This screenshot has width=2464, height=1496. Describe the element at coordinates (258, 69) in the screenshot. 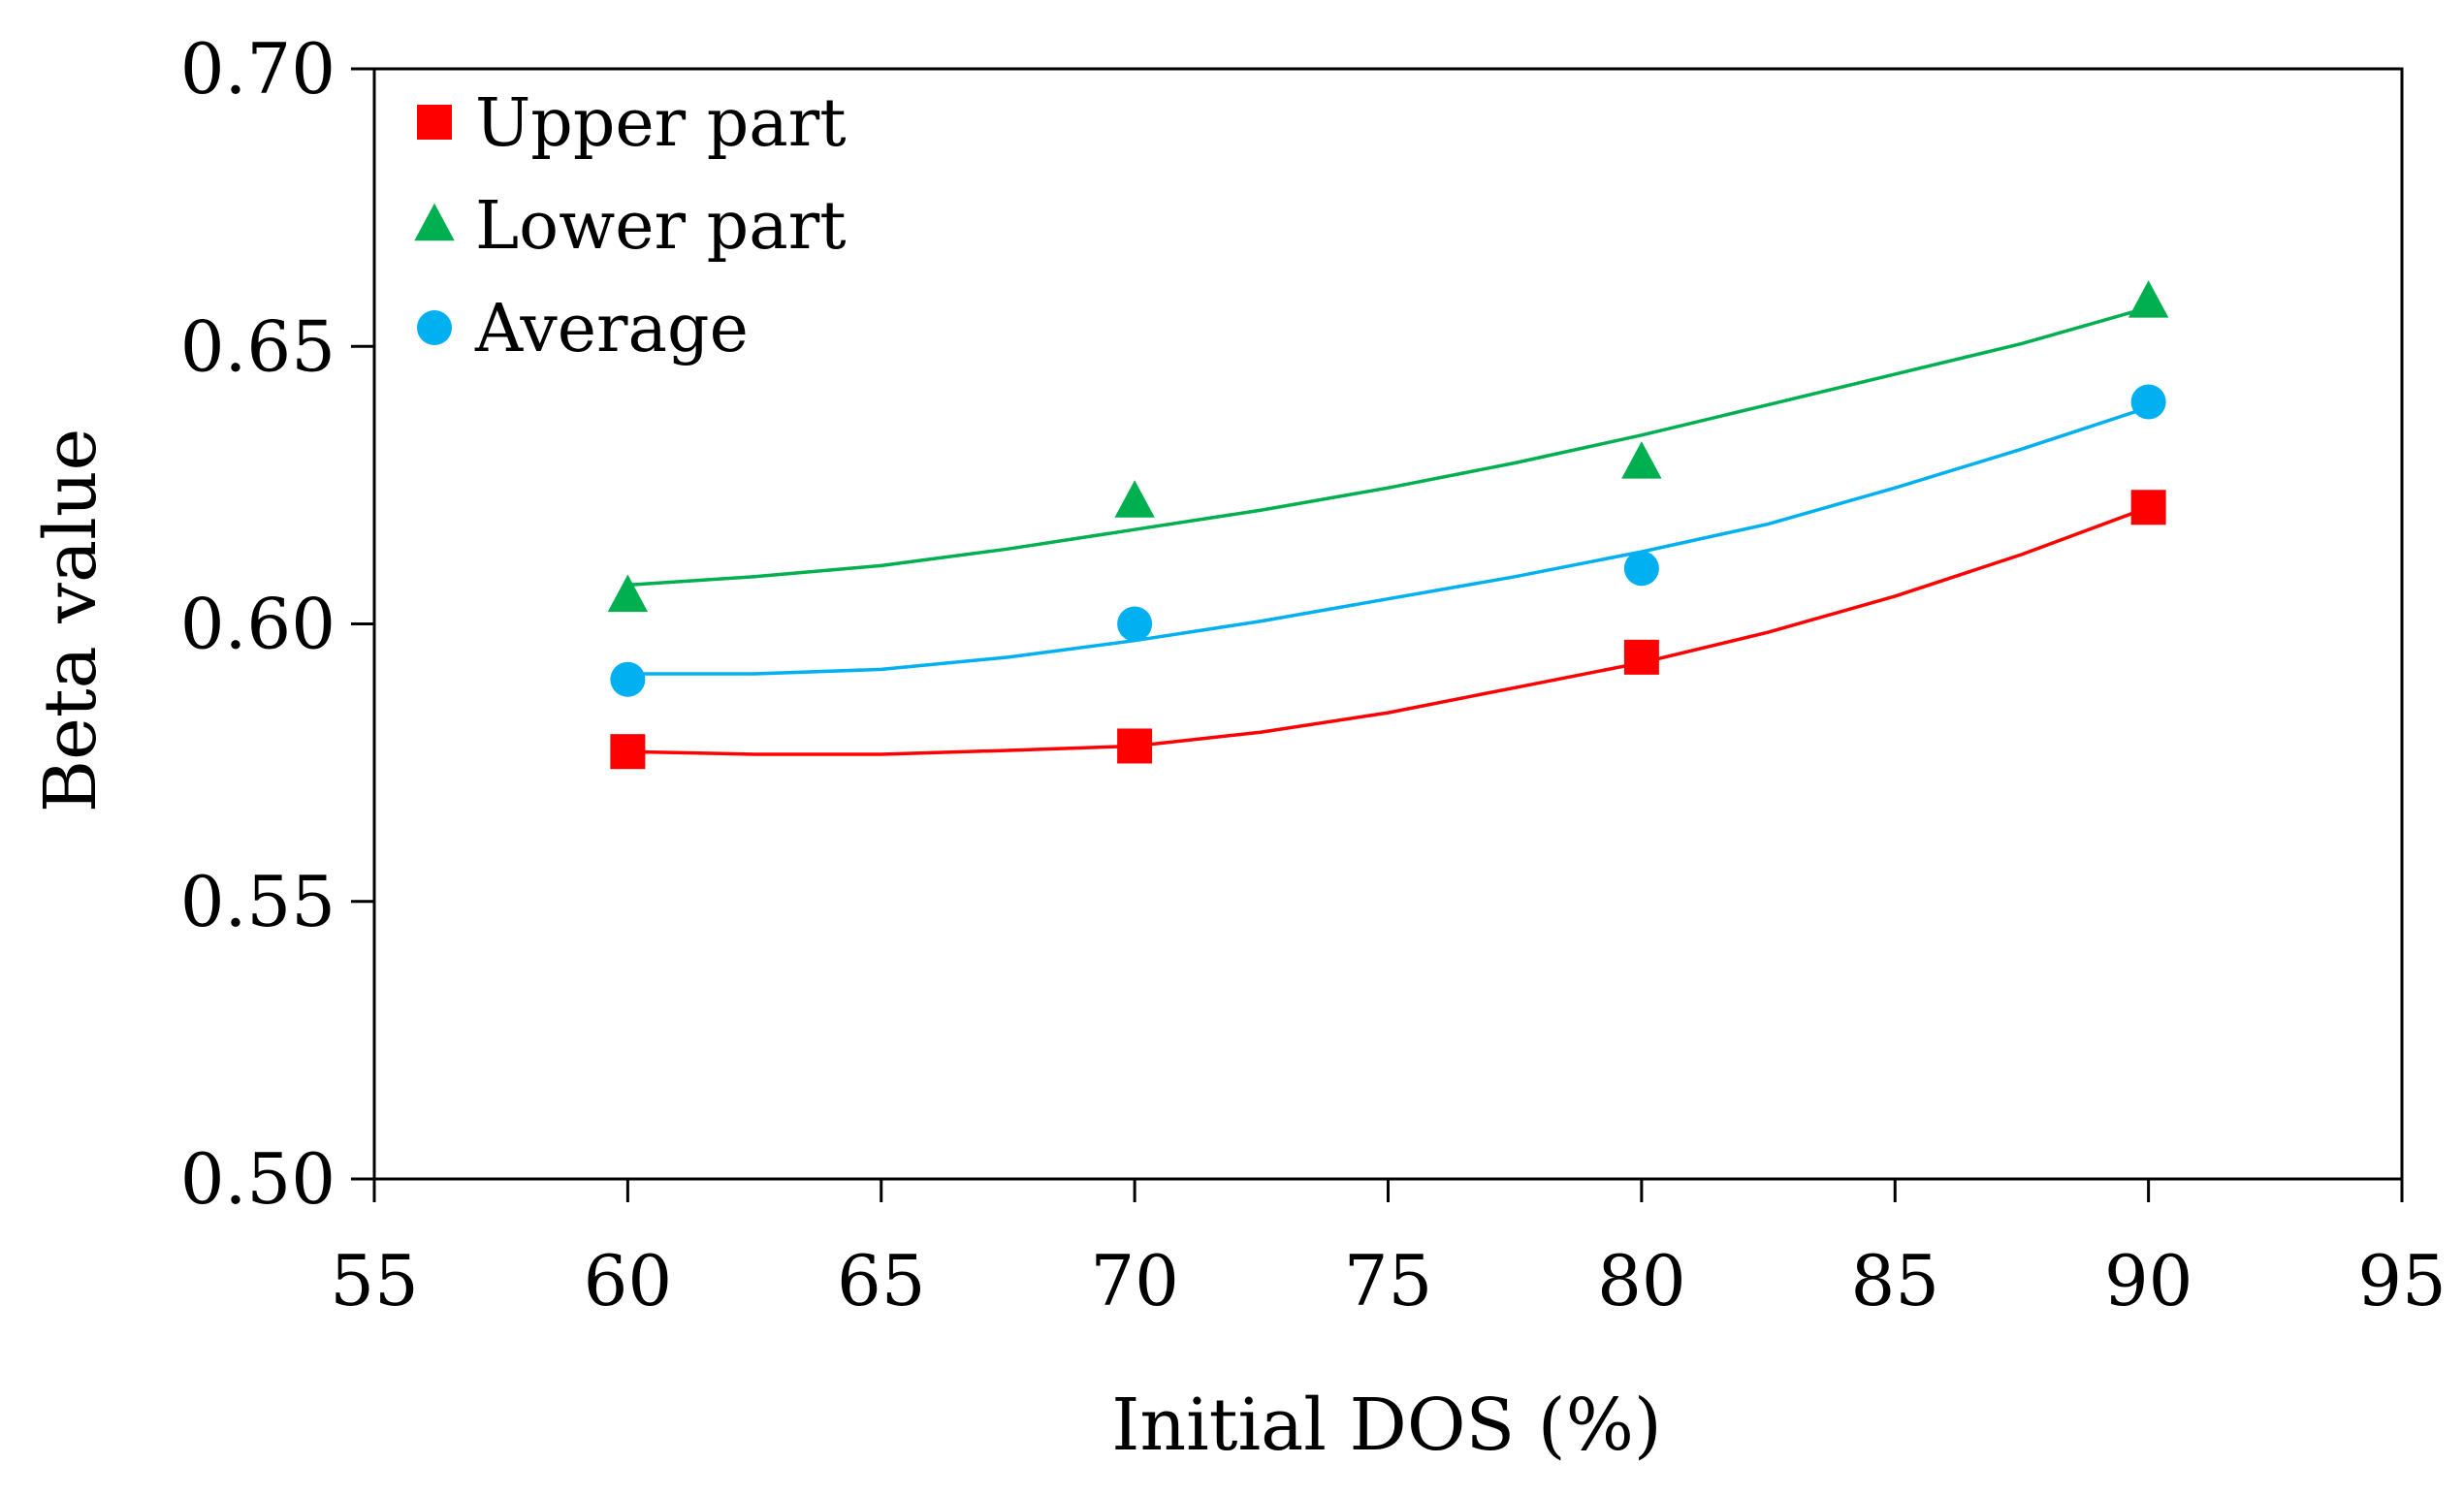

I see `y-tick-label: 0.70` at that location.